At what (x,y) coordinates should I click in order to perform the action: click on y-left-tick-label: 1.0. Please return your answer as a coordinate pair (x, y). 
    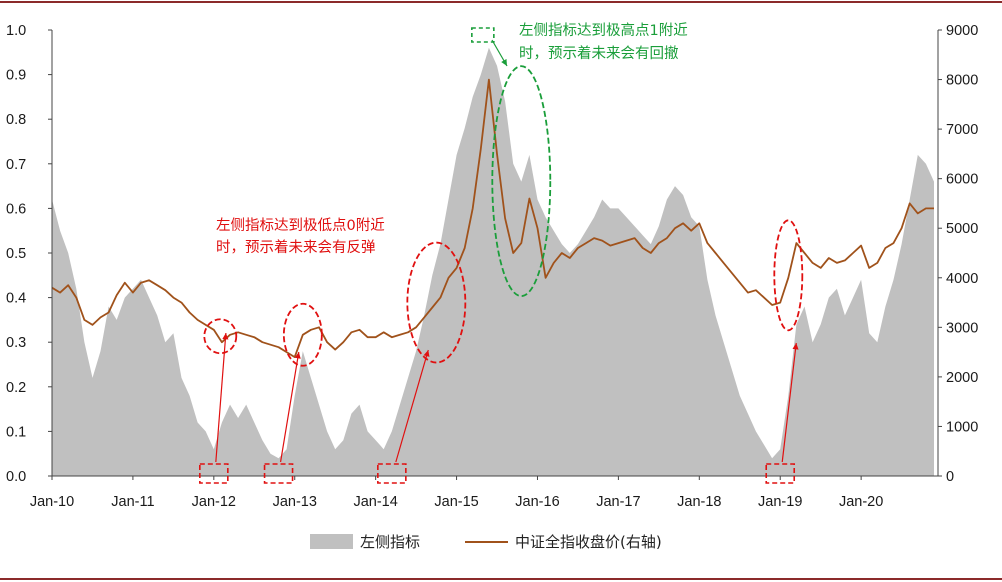
    Looking at the image, I should click on (16, 31).